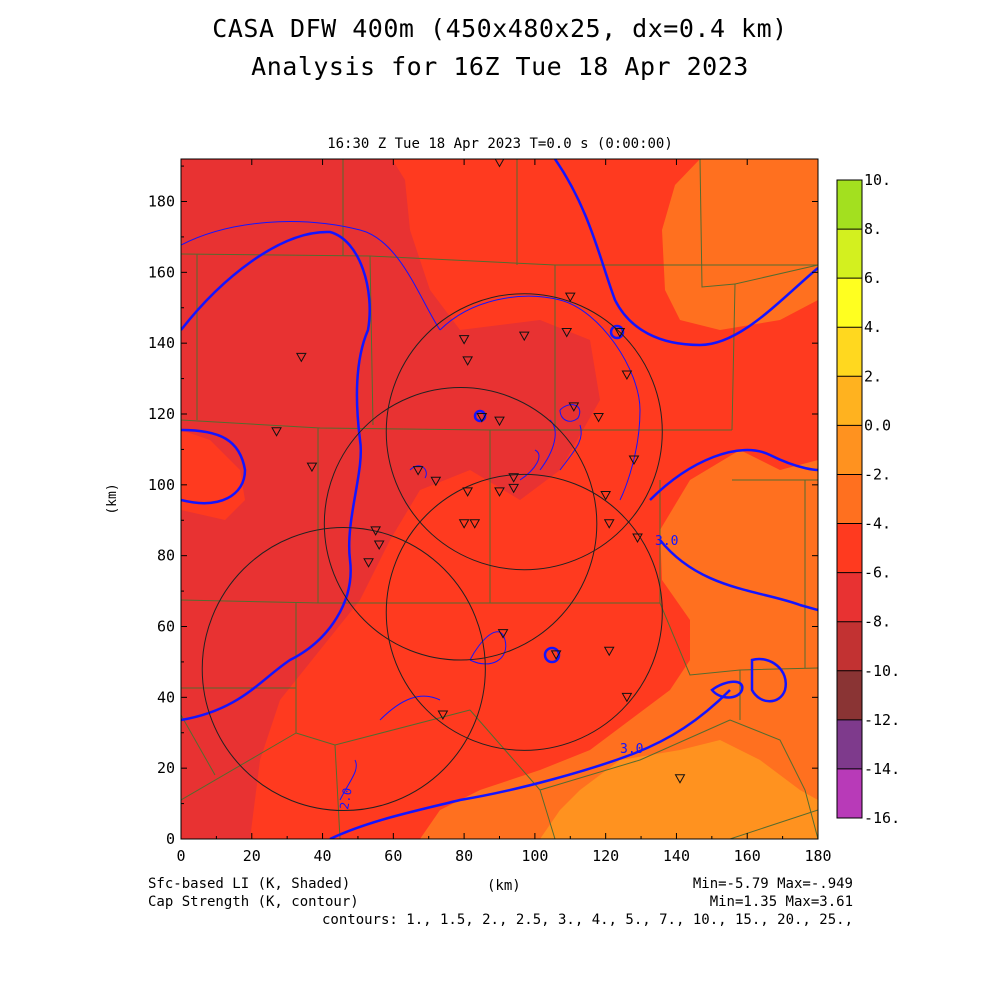  I want to click on x-tick-label: 60, so click(393, 856).